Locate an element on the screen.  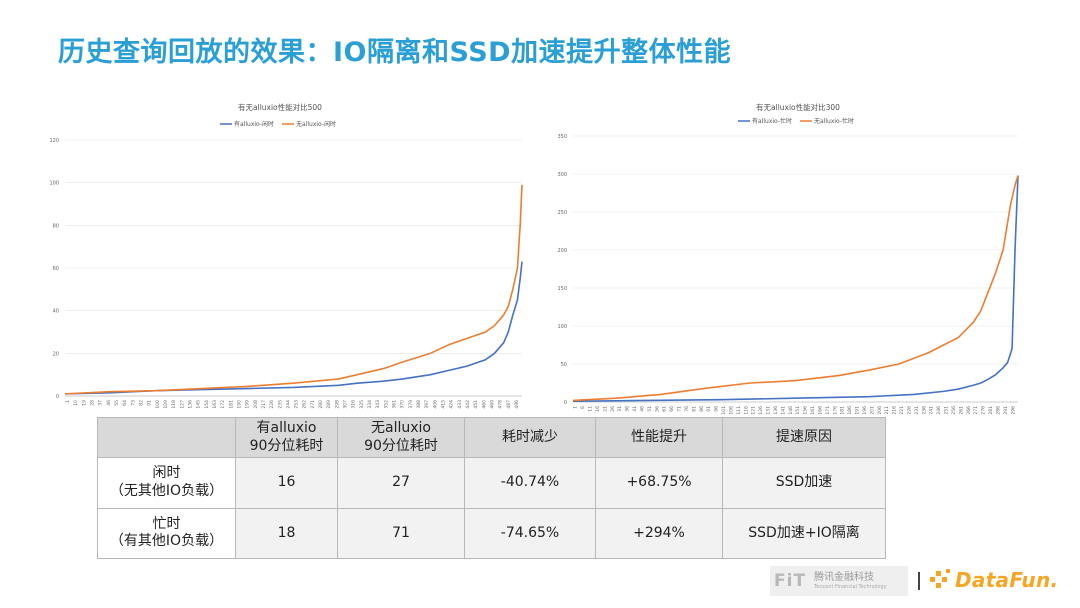
x-tick-label: 226 is located at coordinates (272, 404).